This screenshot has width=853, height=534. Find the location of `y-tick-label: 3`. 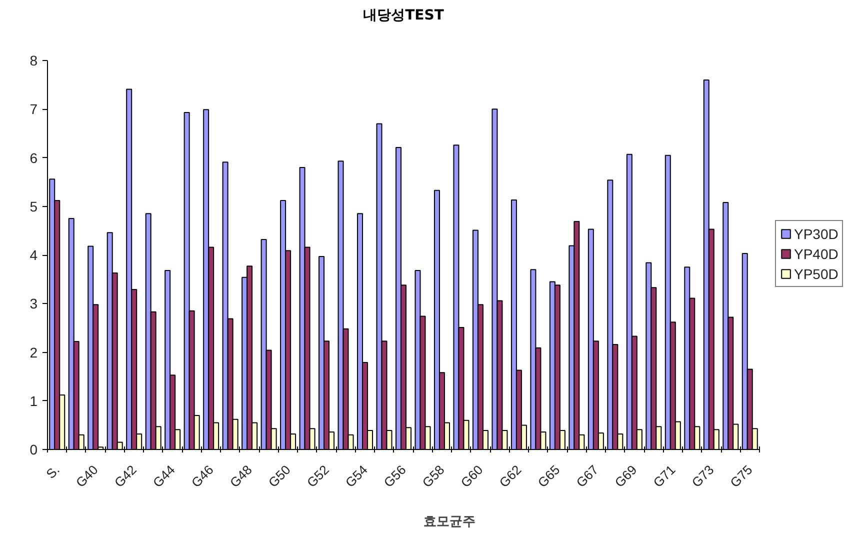

y-tick-label: 3 is located at coordinates (34, 304).